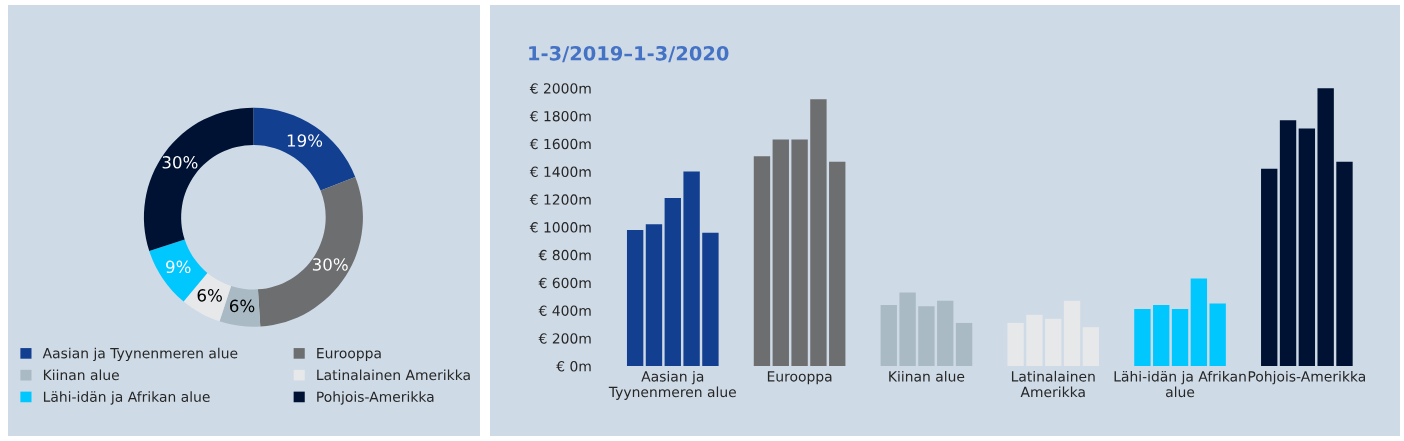 Image resolution: width=1404 pixels, height=441 pixels. Describe the element at coordinates (564, 310) in the screenshot. I see `y-tick-label: € 400m` at that location.